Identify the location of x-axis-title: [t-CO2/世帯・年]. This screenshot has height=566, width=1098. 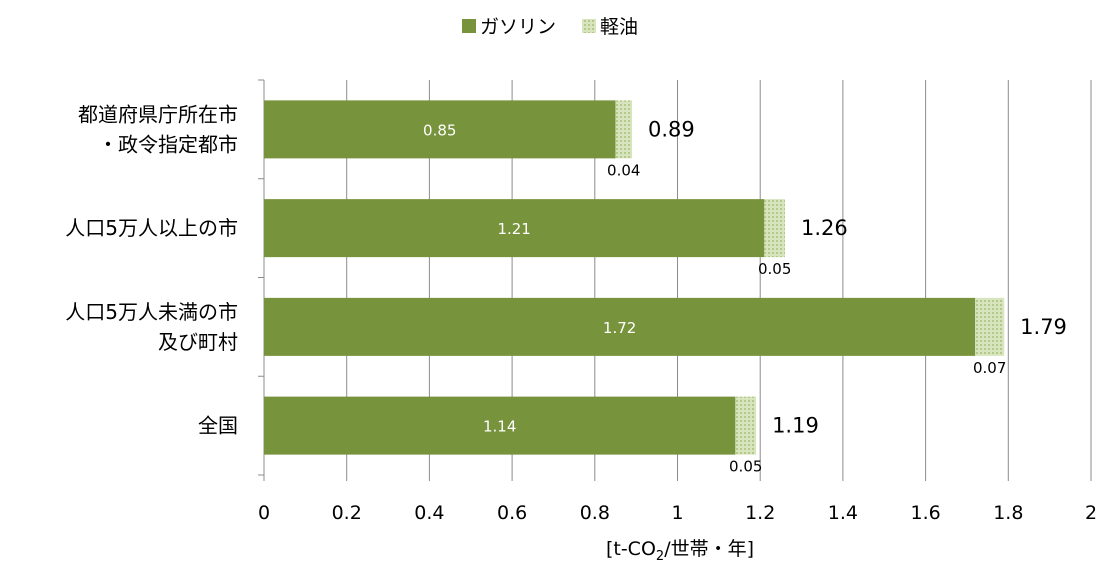
(680, 551).